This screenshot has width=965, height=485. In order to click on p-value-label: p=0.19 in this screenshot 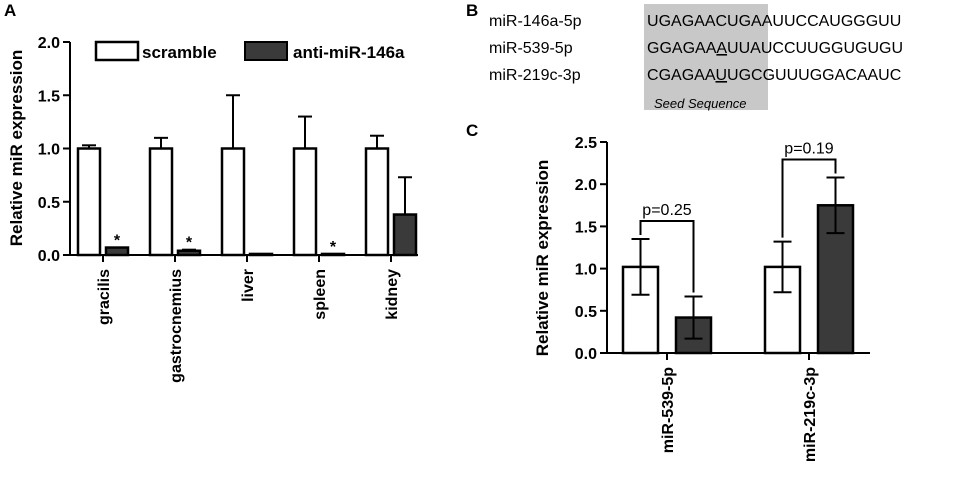, I will do `click(808, 148)`.